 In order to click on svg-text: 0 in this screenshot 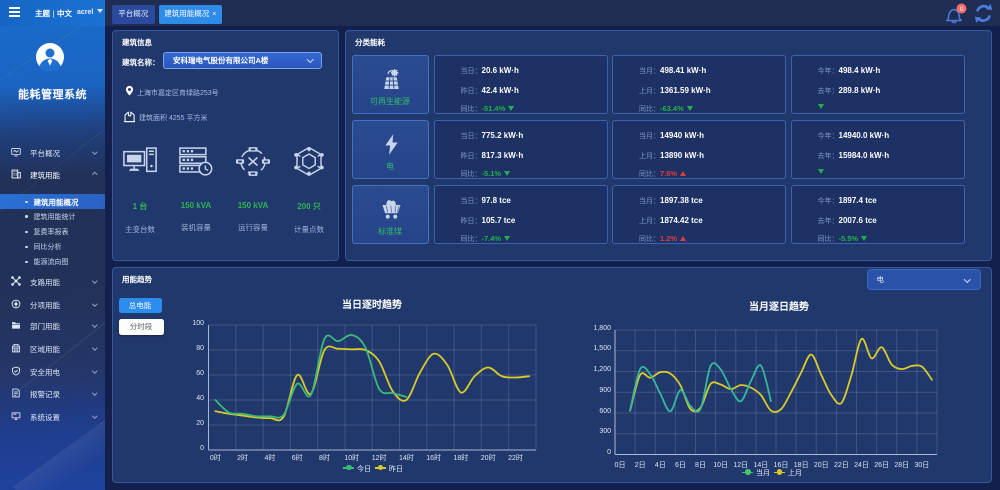, I will do `click(962, 9)`.